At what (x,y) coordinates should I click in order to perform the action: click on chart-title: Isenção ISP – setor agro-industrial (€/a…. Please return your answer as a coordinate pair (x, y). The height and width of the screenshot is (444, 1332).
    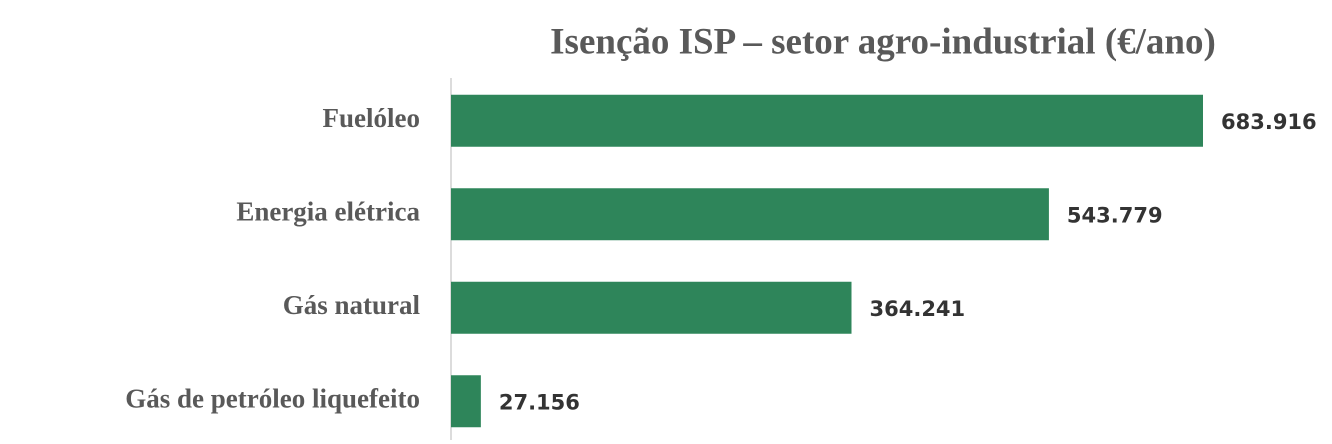
    Looking at the image, I should click on (883, 41).